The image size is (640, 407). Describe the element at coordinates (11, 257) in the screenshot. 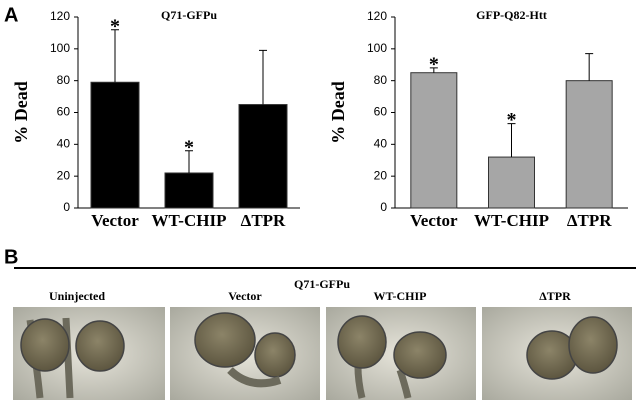

I see `panel-label: B` at that location.